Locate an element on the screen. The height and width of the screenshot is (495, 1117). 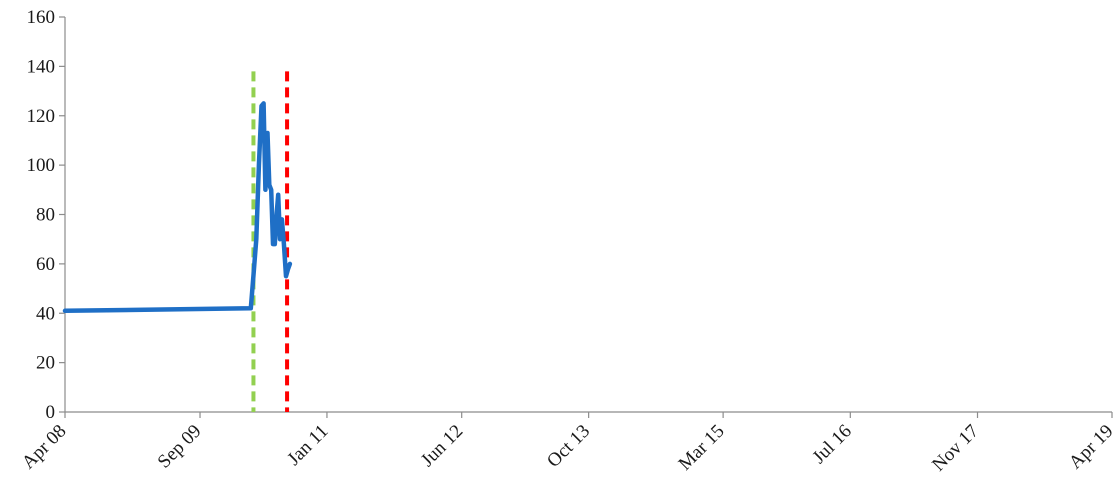
y-tick-label: 60 is located at coordinates (45, 264).